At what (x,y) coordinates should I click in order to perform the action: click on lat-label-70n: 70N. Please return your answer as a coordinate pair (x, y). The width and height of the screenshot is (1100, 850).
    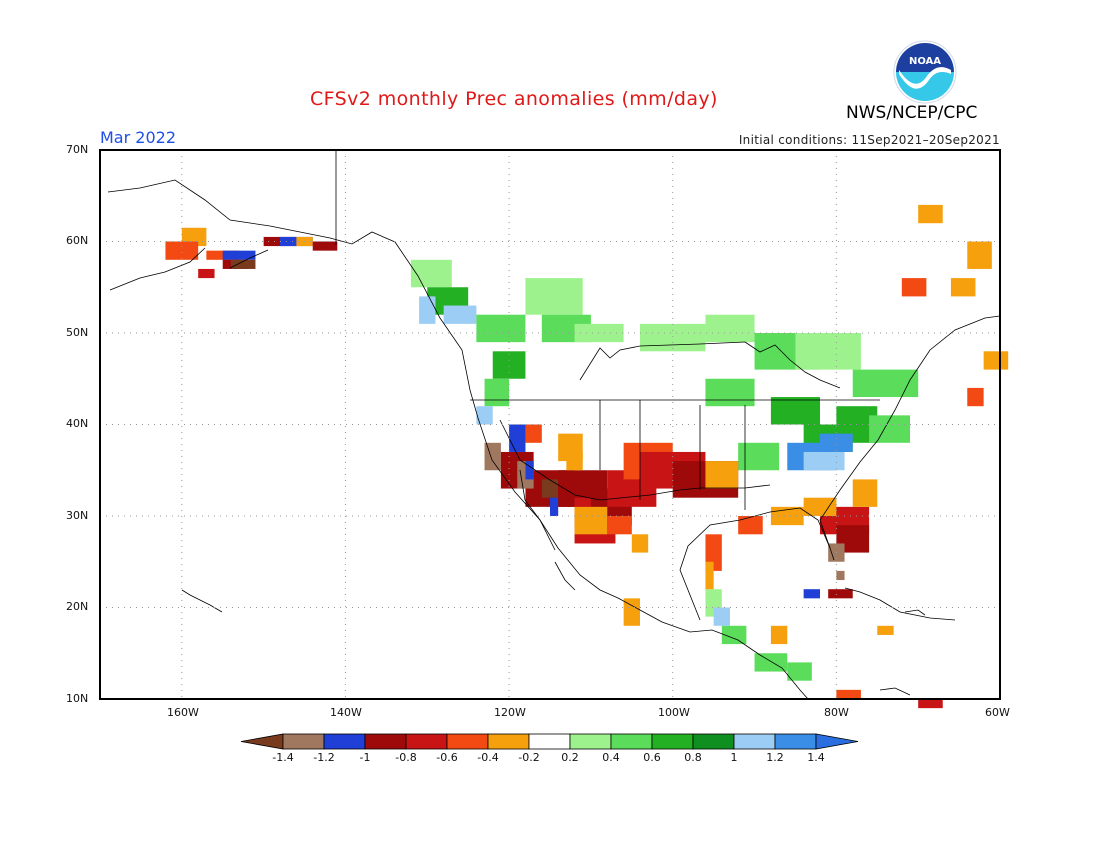
    Looking at the image, I should click on (77, 149).